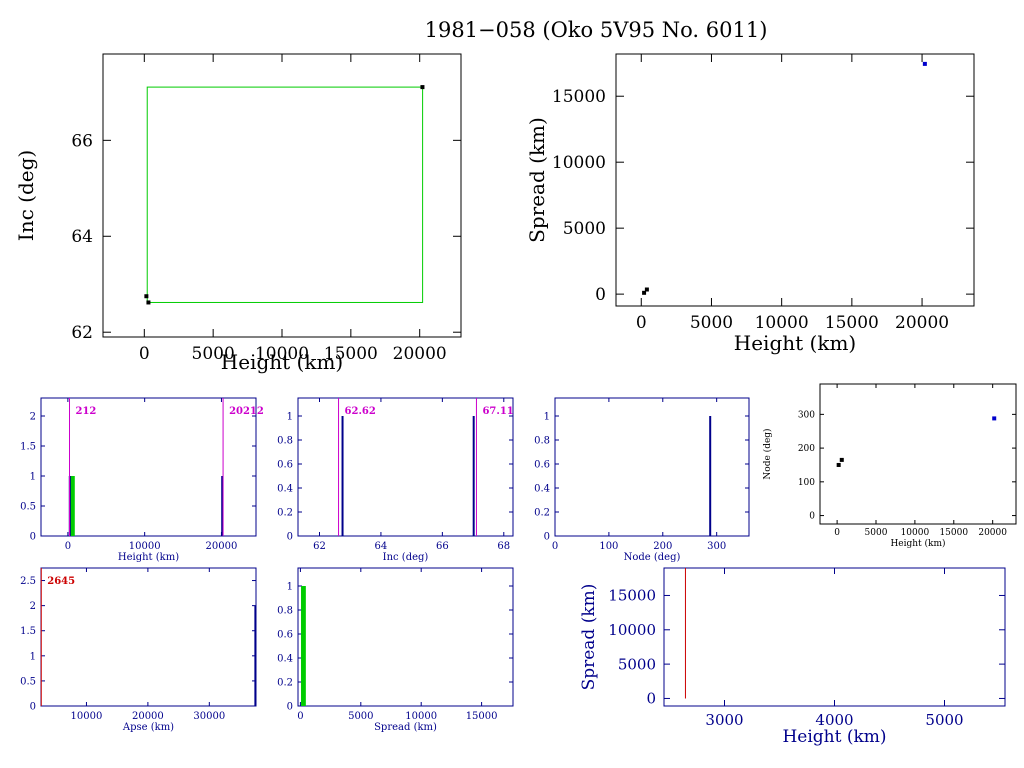 This screenshot has height=768, width=1024. Describe the element at coordinates (148, 467) in the screenshot. I see `hist-height-frame` at that location.